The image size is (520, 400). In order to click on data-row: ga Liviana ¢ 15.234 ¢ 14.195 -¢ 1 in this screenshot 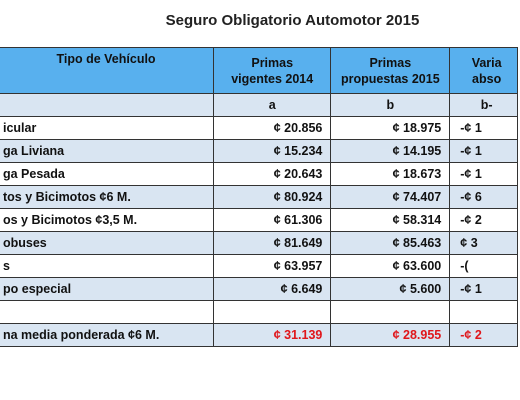, I will do `click(259, 151)`.